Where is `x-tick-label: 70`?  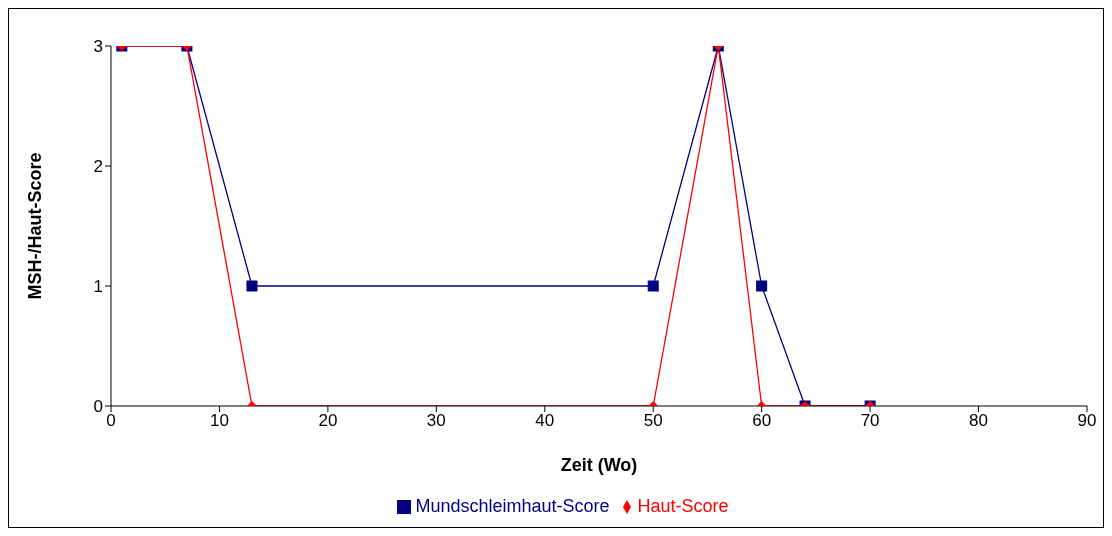
x-tick-label: 70 is located at coordinates (870, 421).